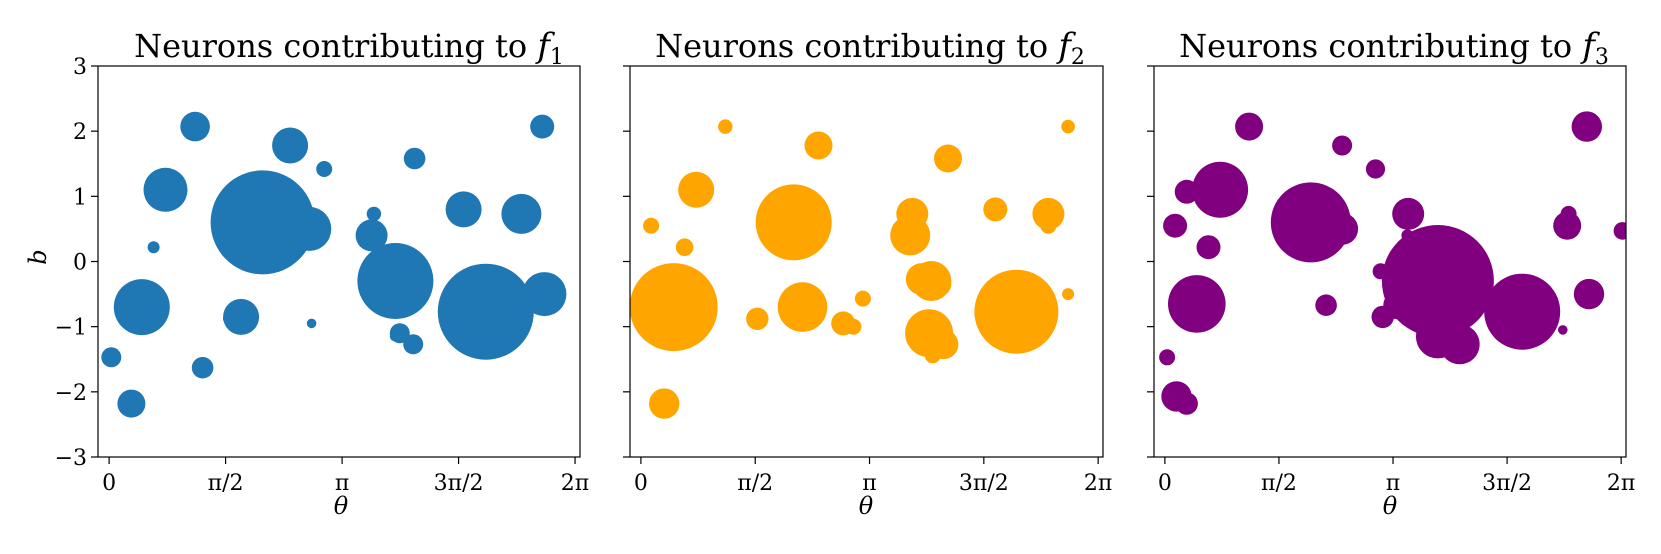 Image resolution: width=1661 pixels, height=554 pixels. I want to click on y-tick-label: 2, so click(80, 132).